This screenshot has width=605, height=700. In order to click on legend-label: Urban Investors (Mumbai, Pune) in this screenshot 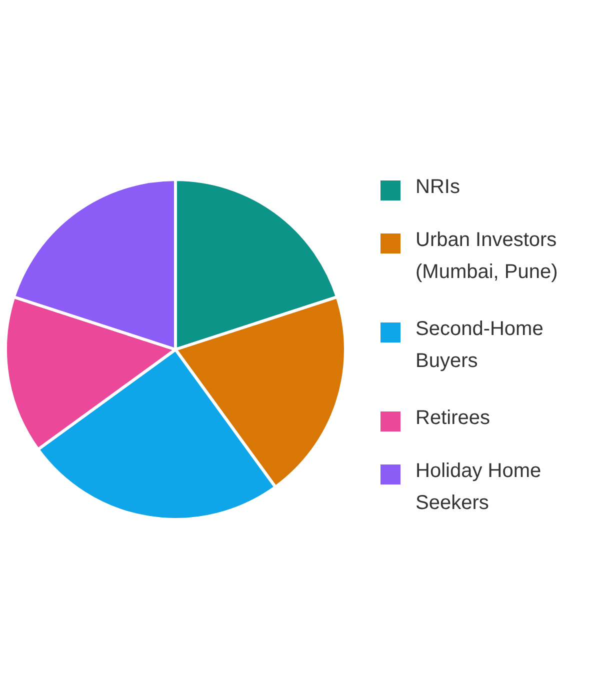, I will do `click(487, 256)`.